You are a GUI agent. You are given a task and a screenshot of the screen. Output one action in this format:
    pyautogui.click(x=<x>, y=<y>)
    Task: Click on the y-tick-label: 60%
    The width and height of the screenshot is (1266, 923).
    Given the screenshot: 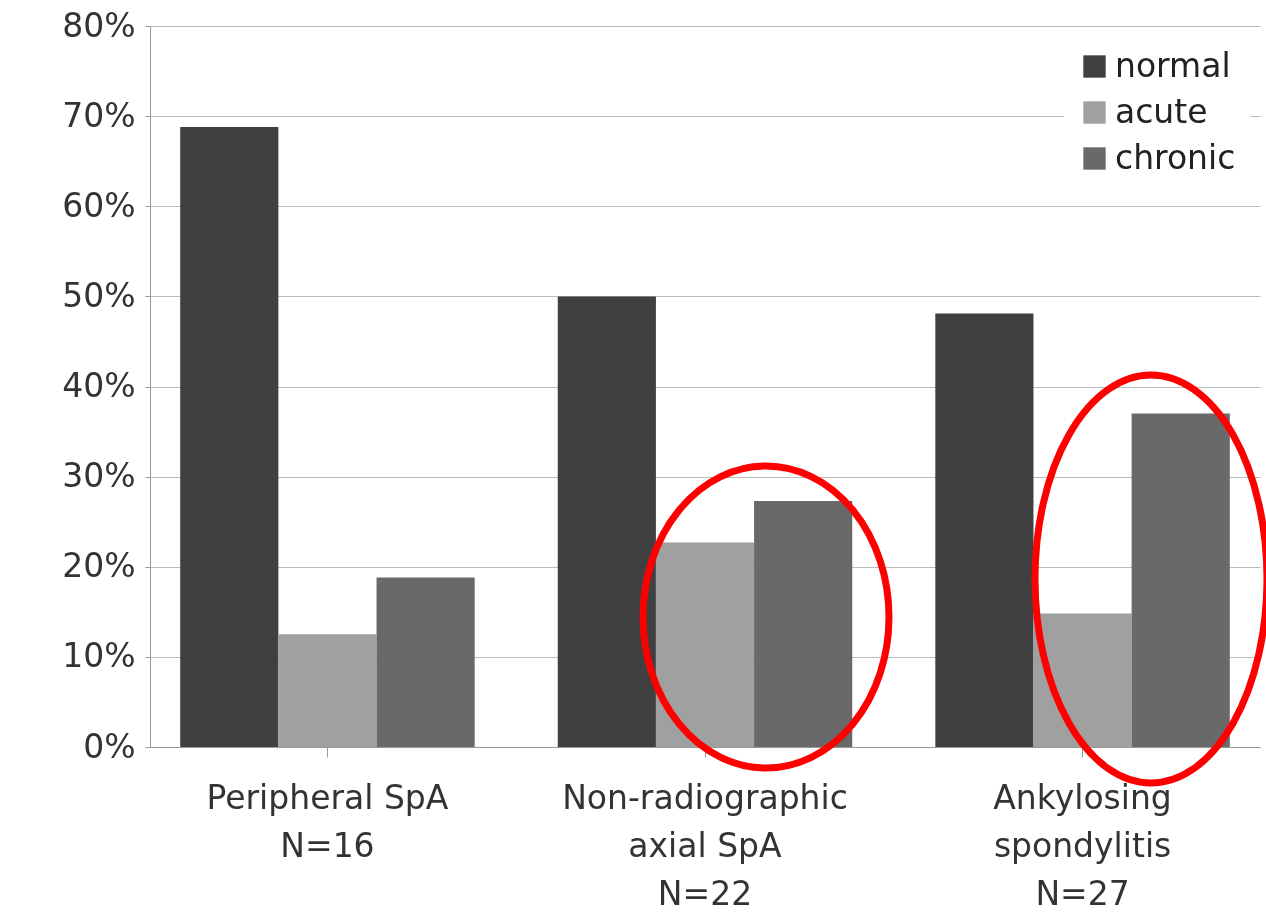 What is the action you would take?
    pyautogui.click(x=99, y=205)
    